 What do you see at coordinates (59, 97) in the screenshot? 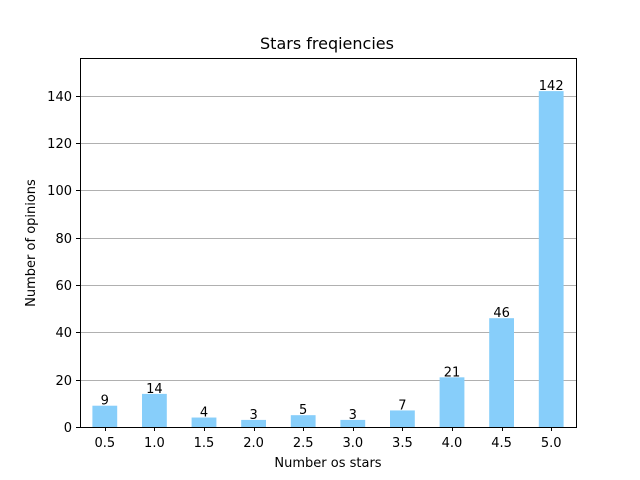
I see `y-tick-label: 140` at bounding box center [59, 97].